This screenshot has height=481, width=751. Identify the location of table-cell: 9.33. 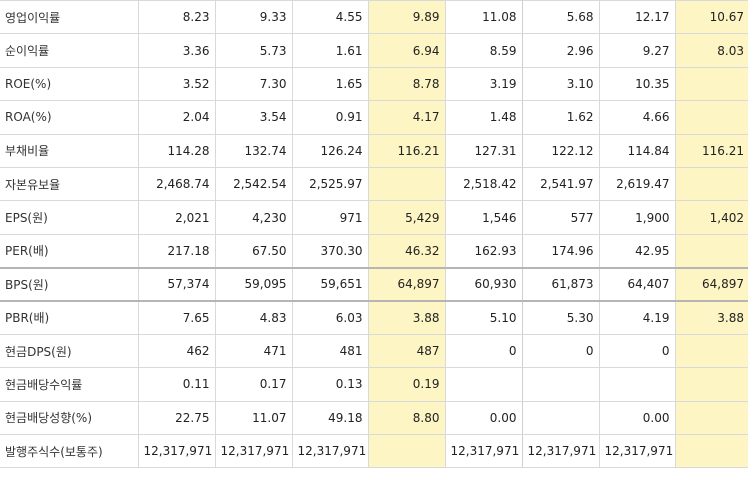
(253, 17).